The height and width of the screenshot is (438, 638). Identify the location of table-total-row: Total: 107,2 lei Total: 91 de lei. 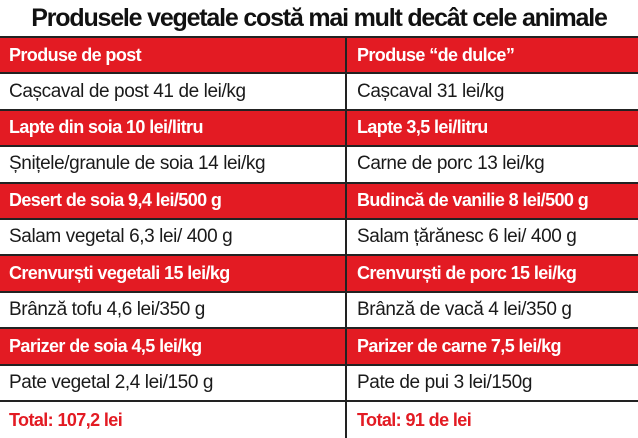
(319, 419).